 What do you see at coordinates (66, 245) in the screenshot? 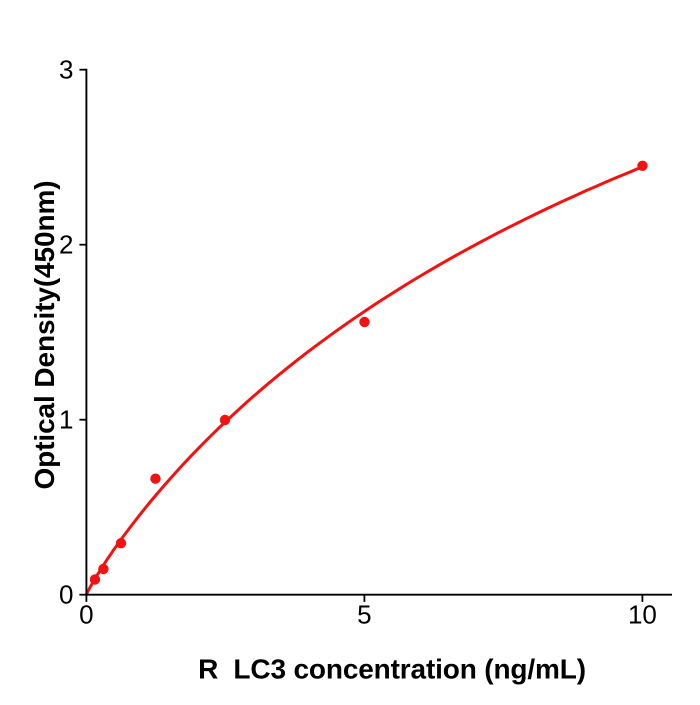
I see `svg-text: 2` at bounding box center [66, 245].